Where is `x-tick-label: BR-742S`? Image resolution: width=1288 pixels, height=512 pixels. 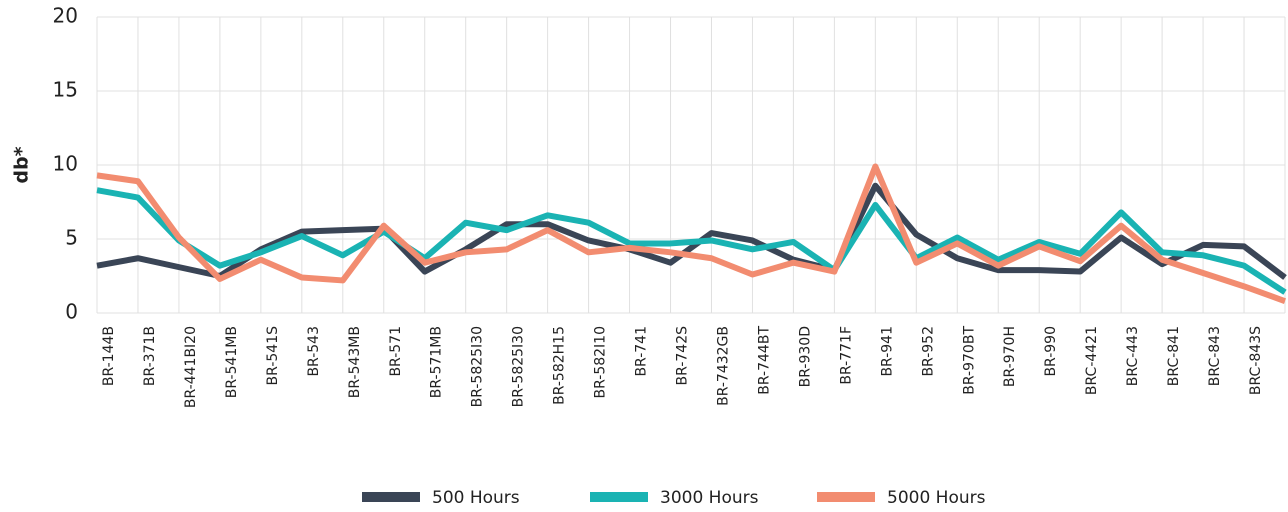 x-tick-label: BR-742S is located at coordinates (683, 356).